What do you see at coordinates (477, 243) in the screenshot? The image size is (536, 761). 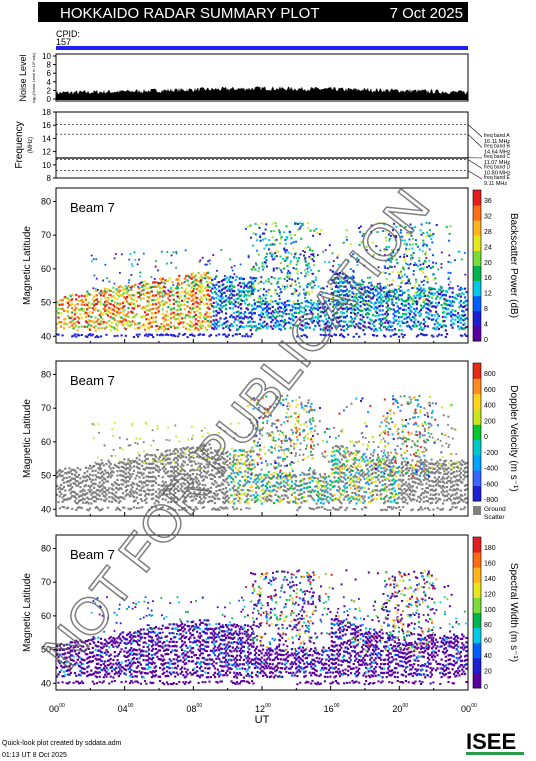 I see `colorbar-segment` at bounding box center [477, 243].